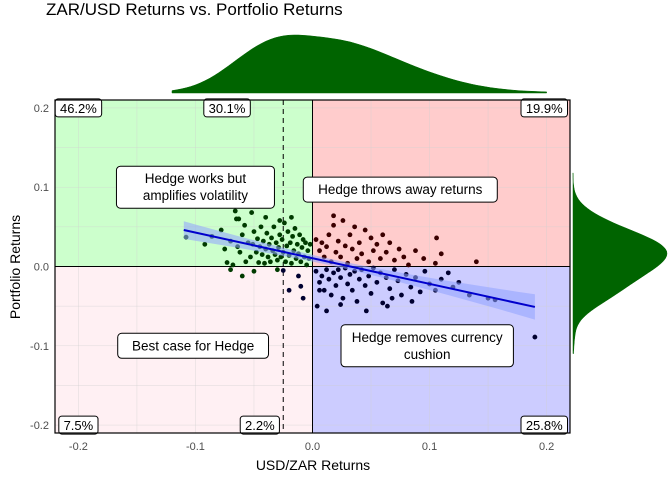 The image size is (672, 480). Describe the element at coordinates (15, 267) in the screenshot. I see `y-axis-title: Portfolio Returns` at that location.